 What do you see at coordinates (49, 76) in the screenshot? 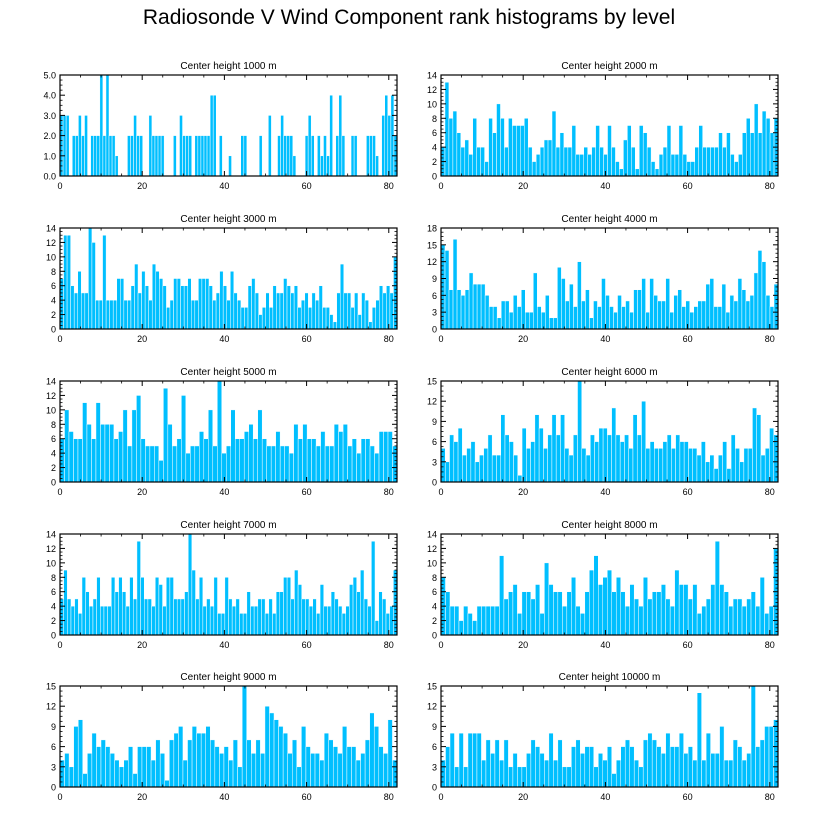
I see `y-tick-label: 5.0` at bounding box center [49, 76].